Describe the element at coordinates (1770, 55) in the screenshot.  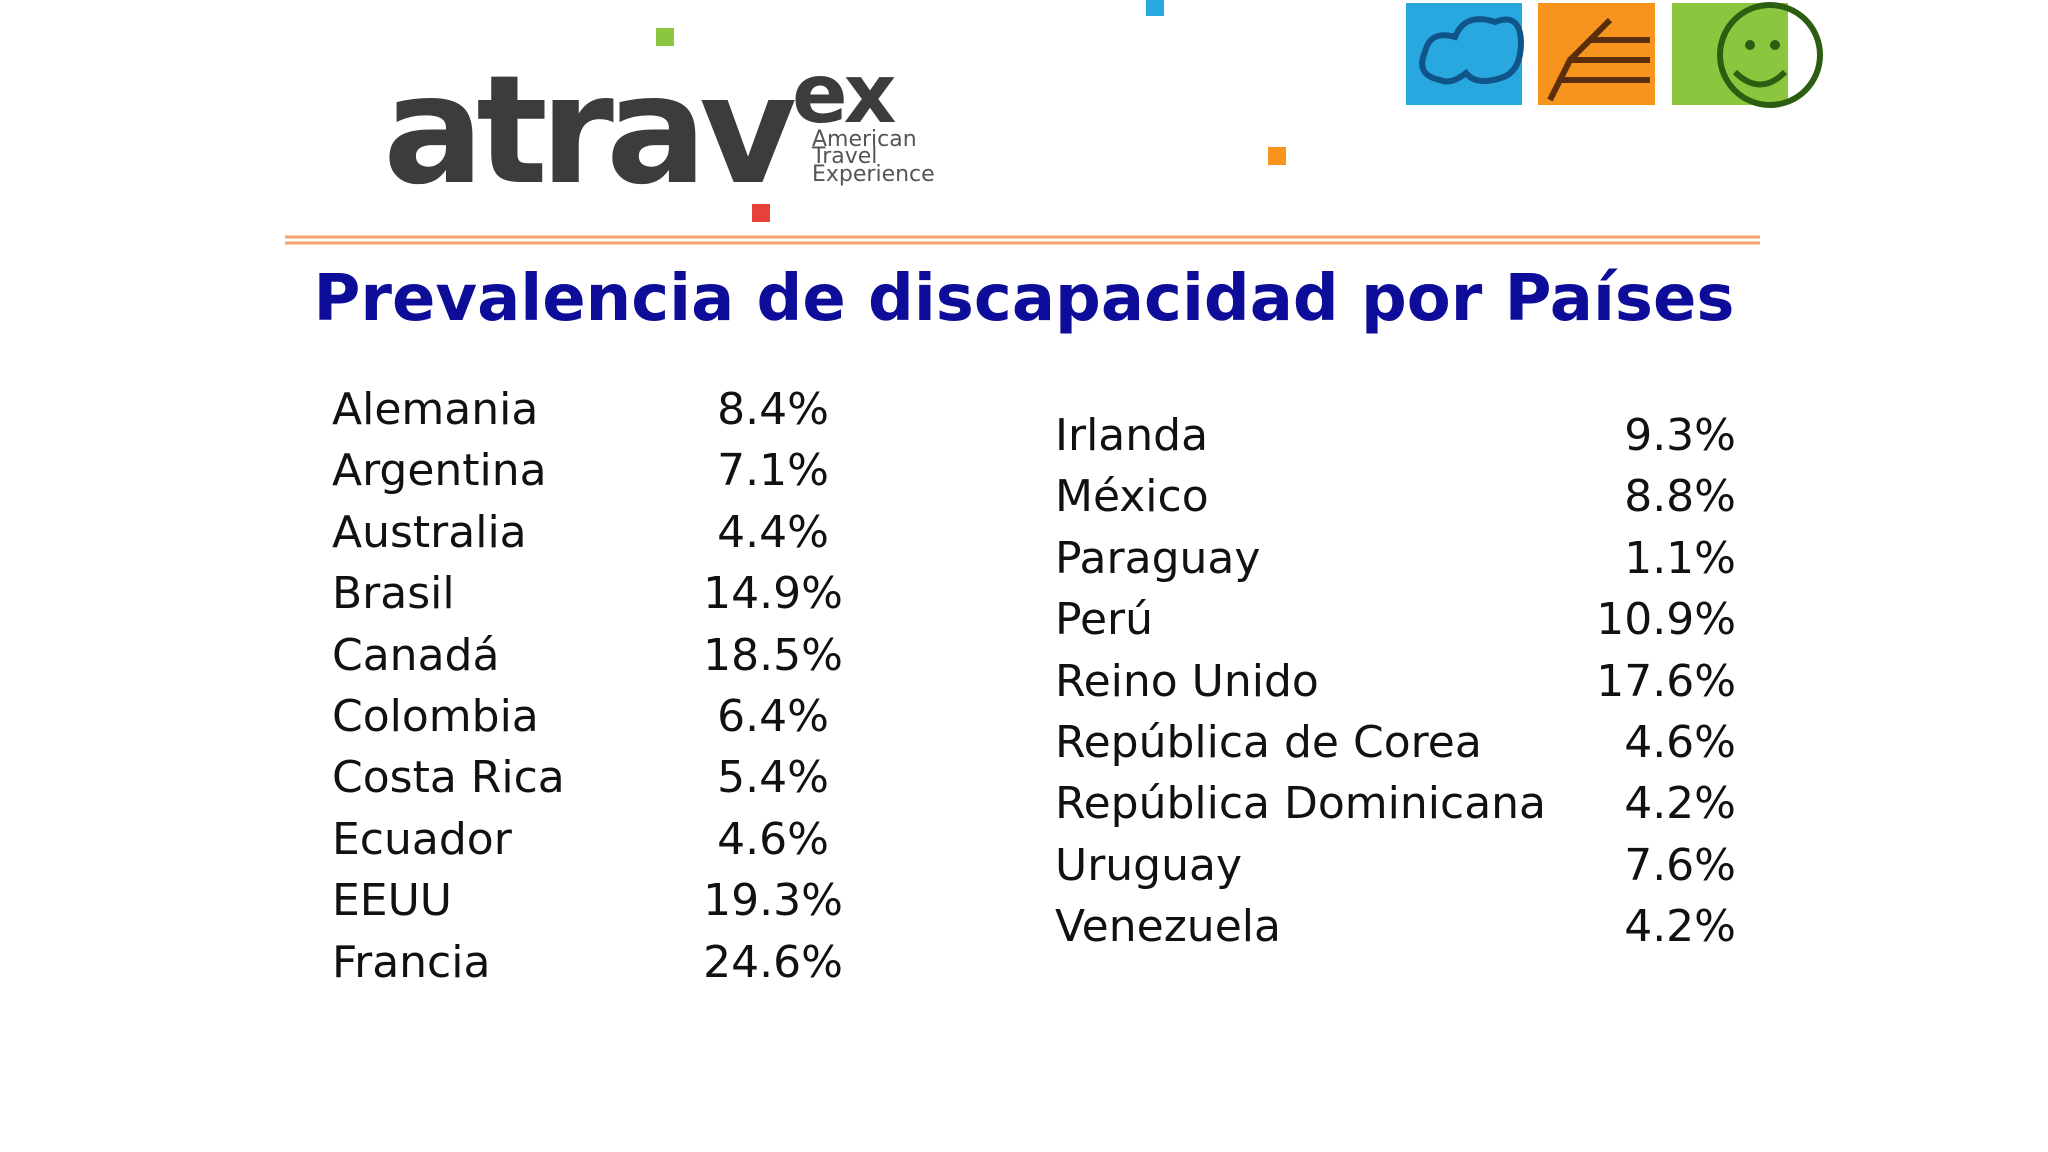
I see `smile-shape` at that location.